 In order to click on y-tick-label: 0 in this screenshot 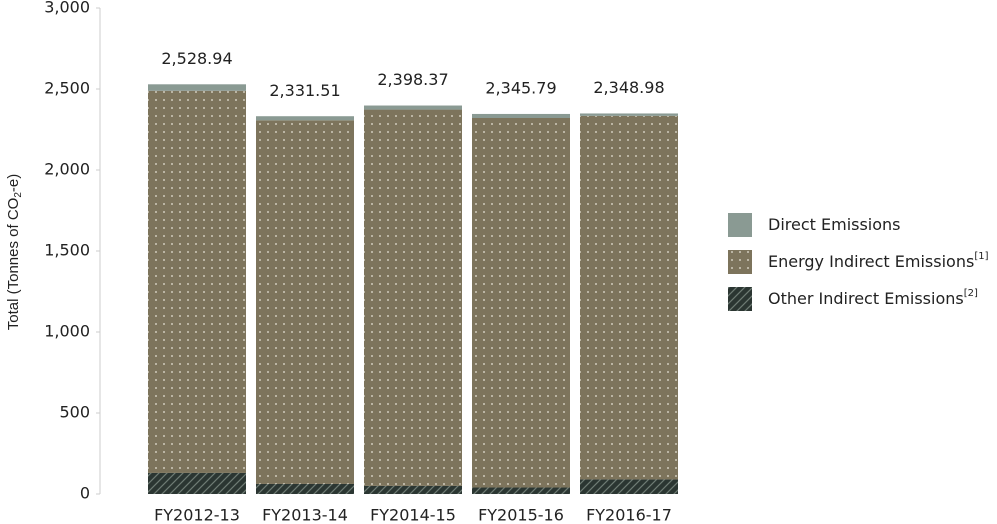, I will do `click(85, 493)`.